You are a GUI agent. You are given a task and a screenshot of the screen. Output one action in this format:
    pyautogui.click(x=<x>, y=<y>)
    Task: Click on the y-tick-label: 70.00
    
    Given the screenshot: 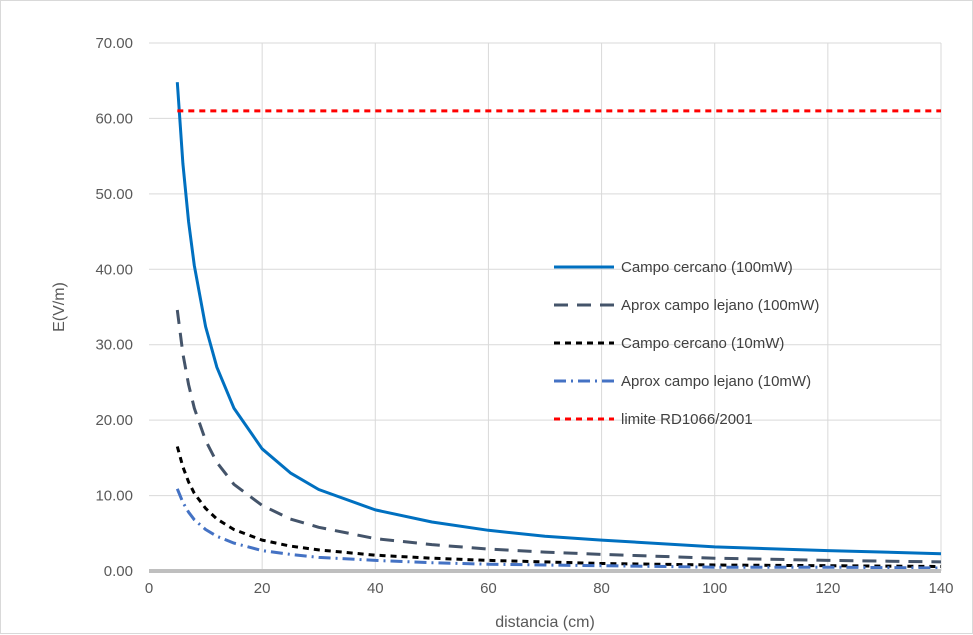 What is the action you would take?
    pyautogui.click(x=114, y=43)
    